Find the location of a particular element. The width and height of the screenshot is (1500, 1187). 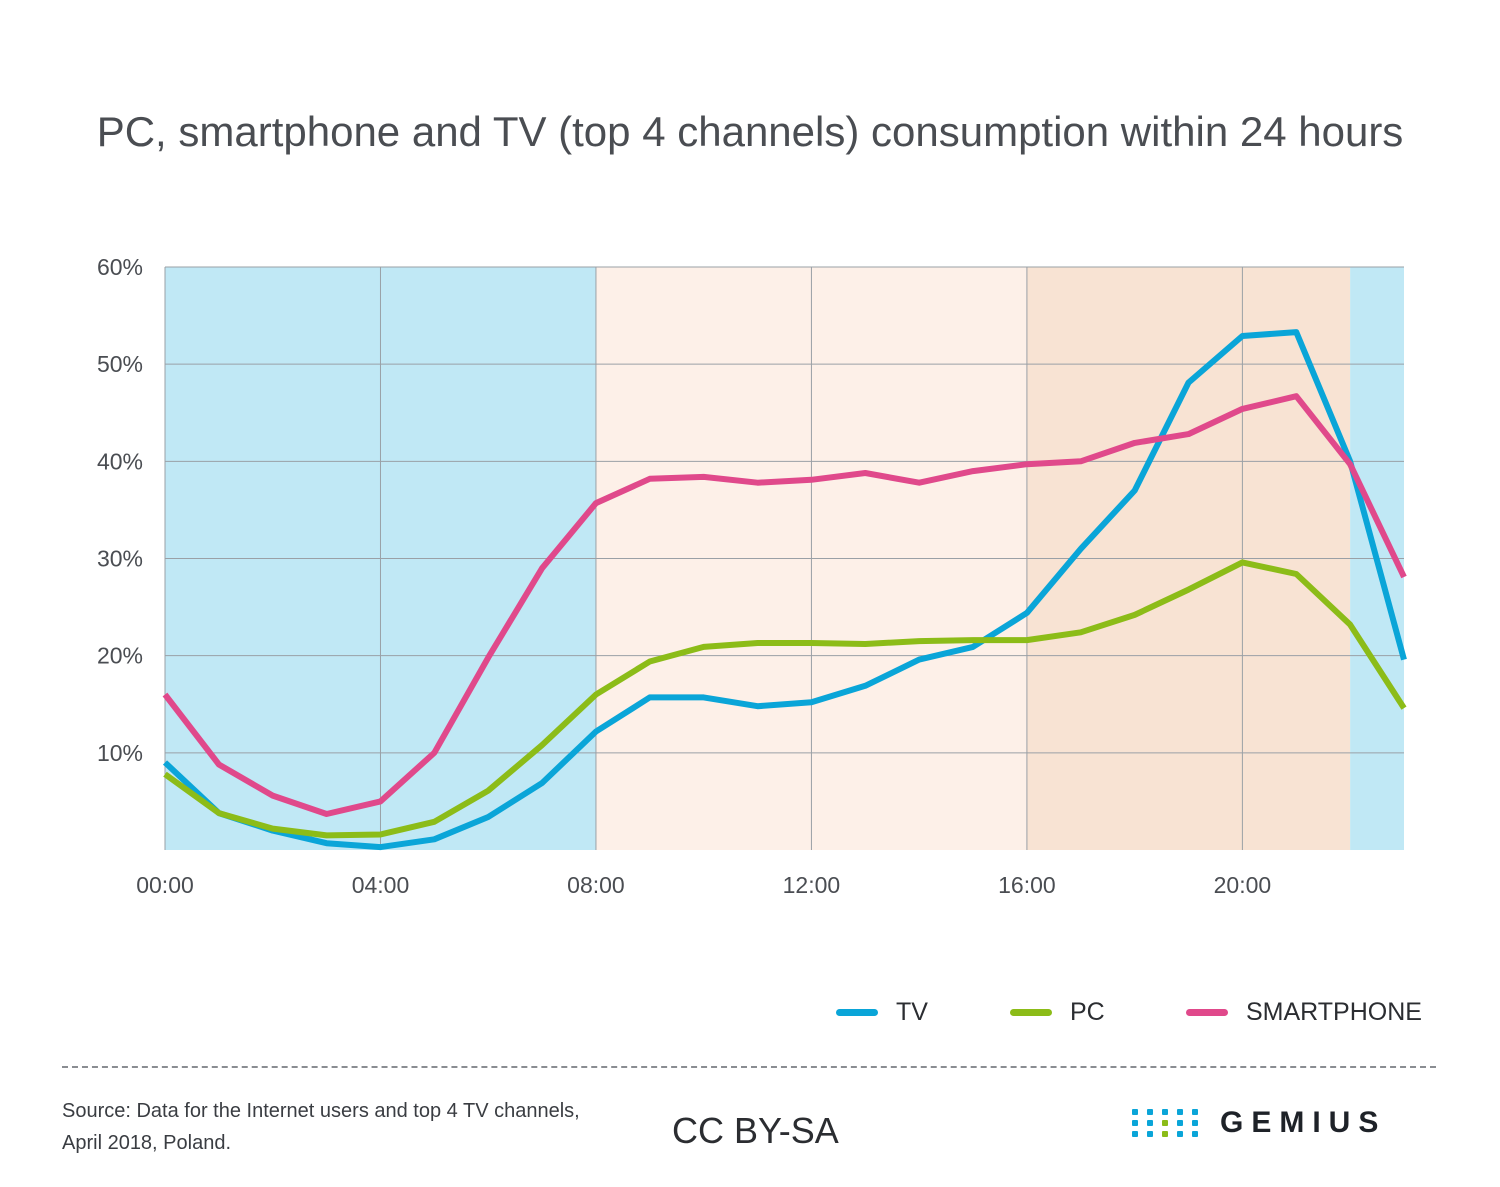

legend-item-smartphone: SMARTPHONE is located at coordinates (1304, 1012).